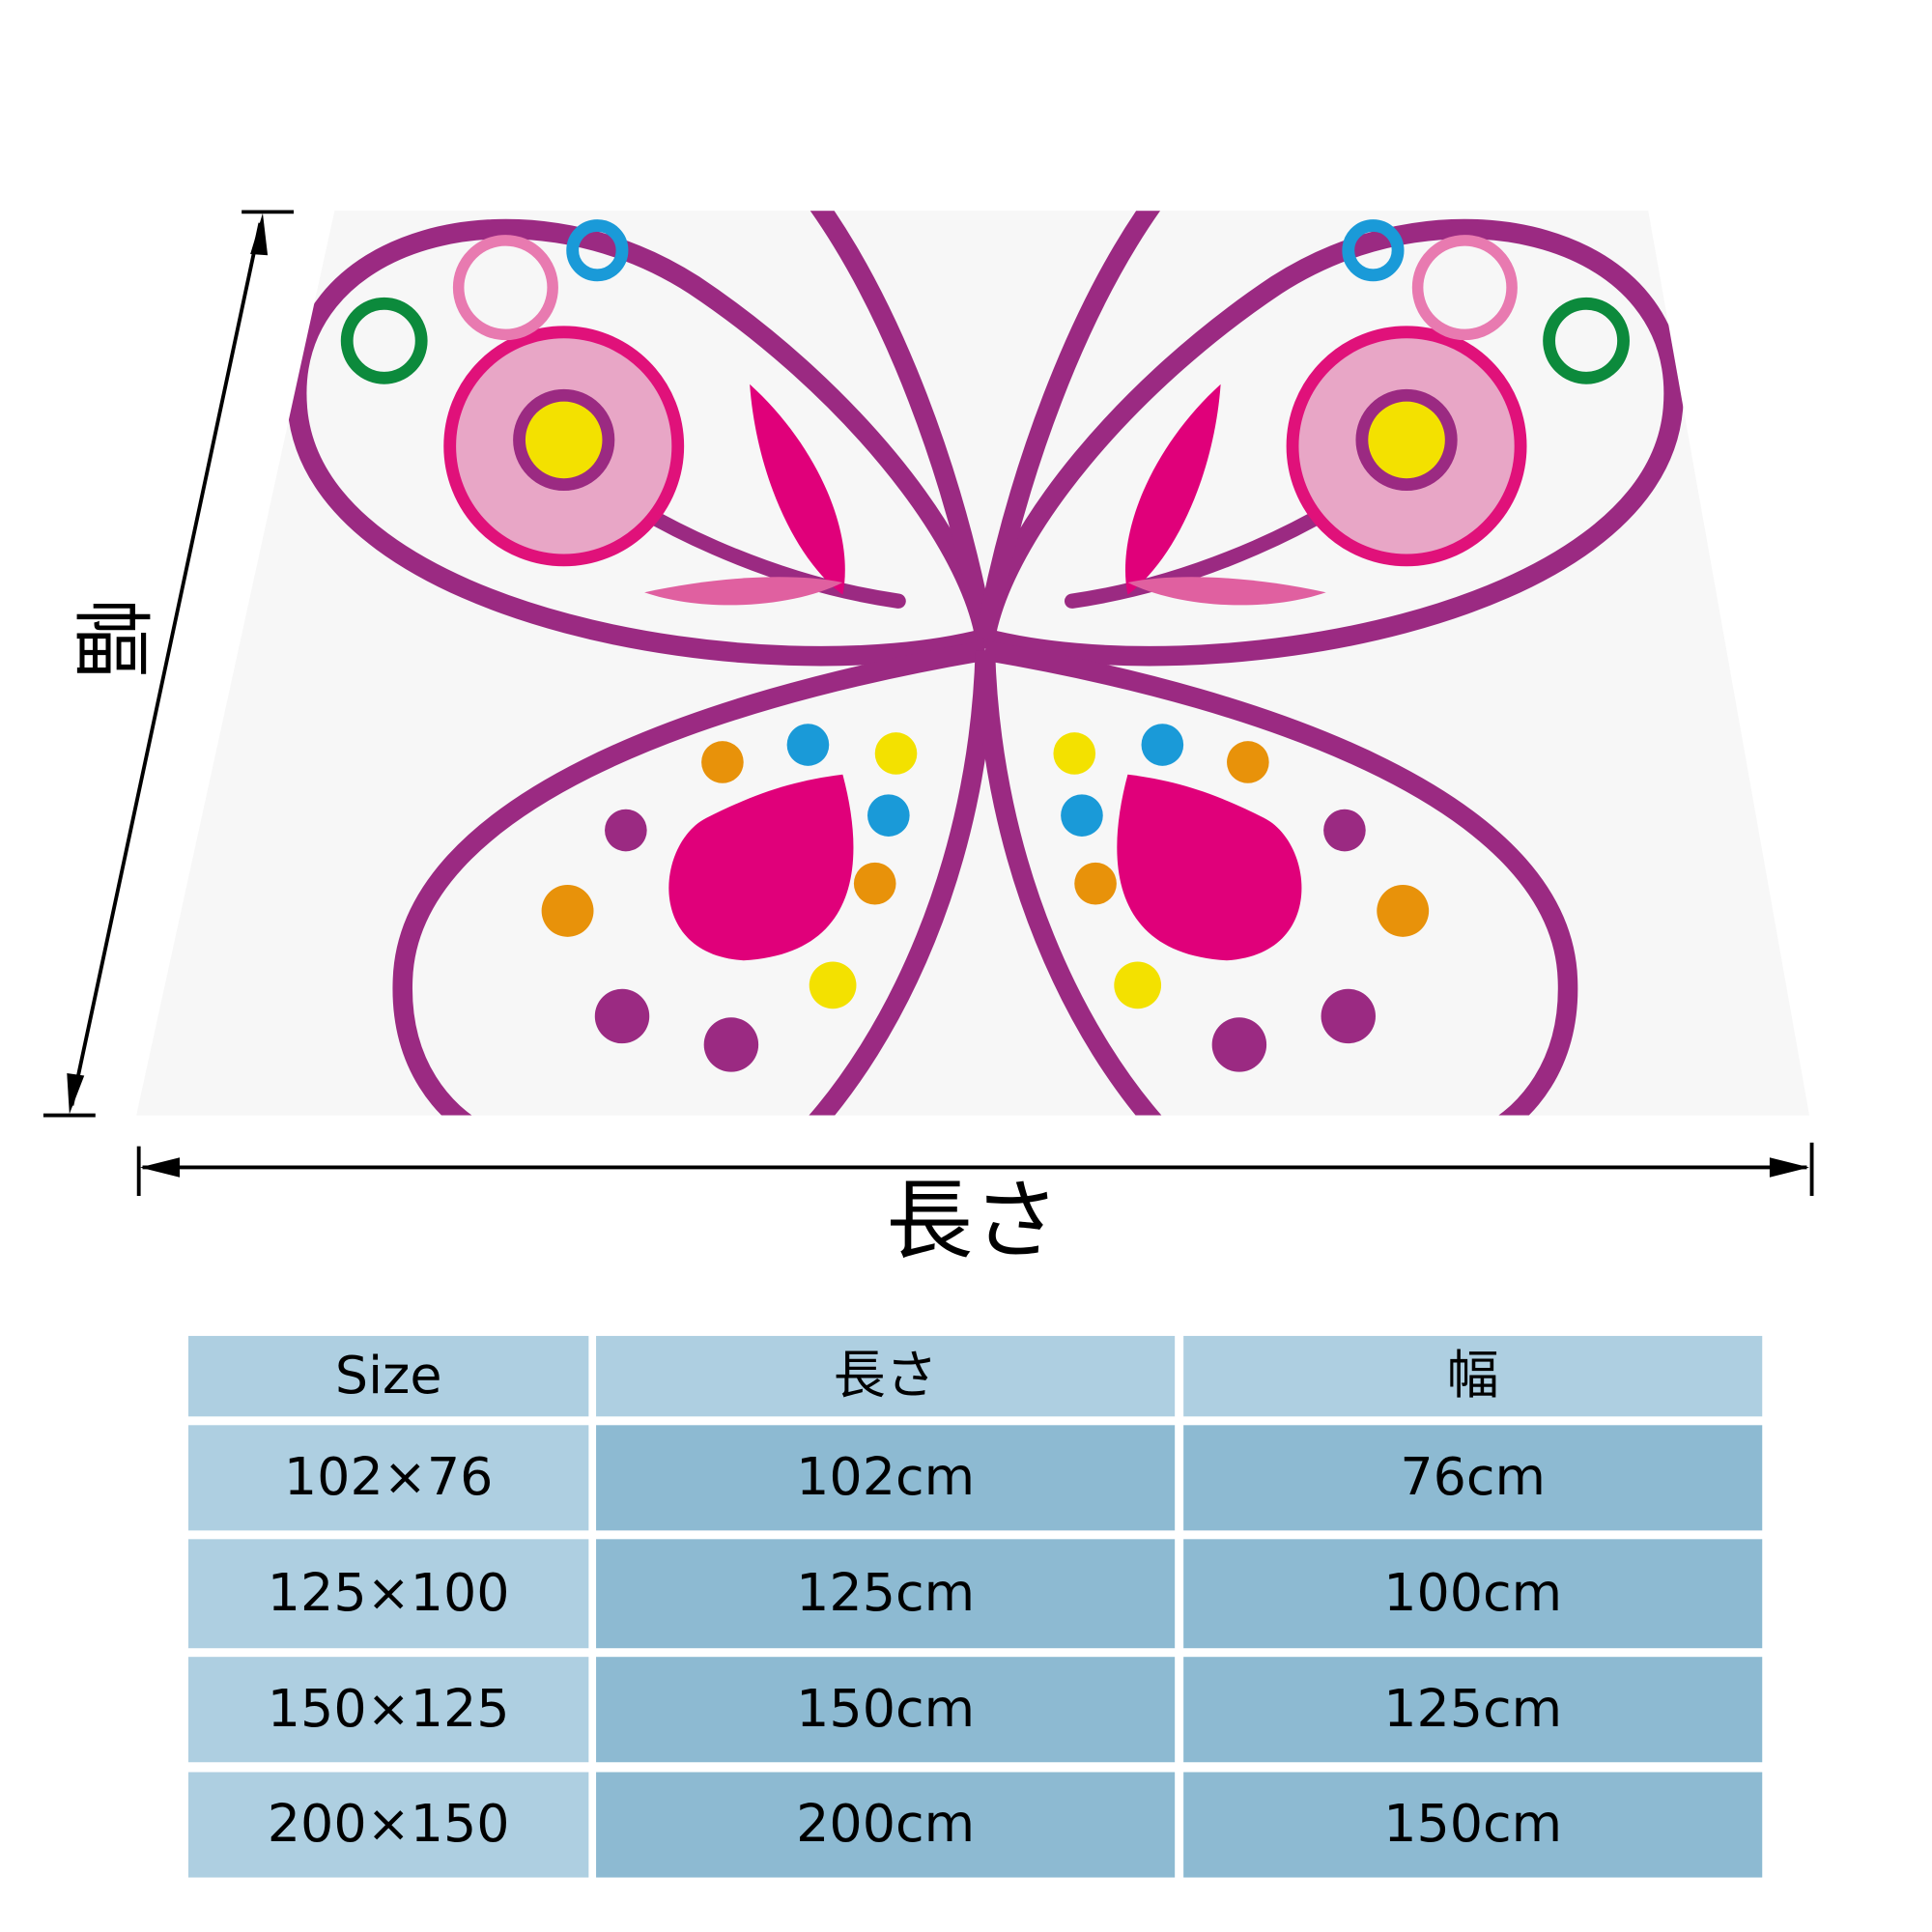  I want to click on table-header: 長さ, so click(886, 1375).